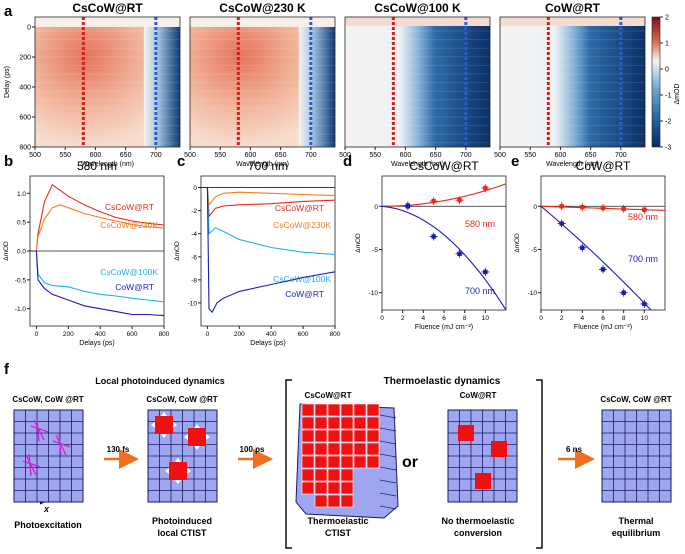 This screenshot has height=554, width=685. What do you see at coordinates (591, 155) in the screenshot?
I see `x-tick-label: 650` at bounding box center [591, 155].